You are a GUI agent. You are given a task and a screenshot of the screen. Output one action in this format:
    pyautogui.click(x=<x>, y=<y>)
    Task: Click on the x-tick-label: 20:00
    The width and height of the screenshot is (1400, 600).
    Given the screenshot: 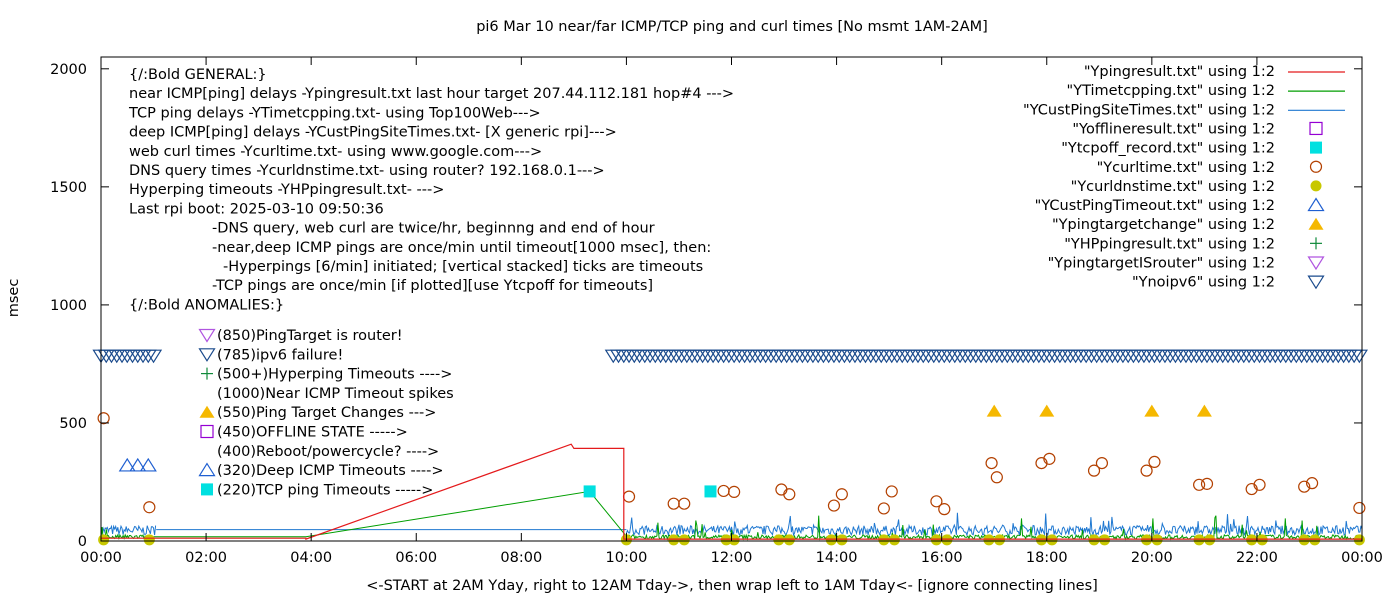 What is the action you would take?
    pyautogui.click(x=1152, y=558)
    